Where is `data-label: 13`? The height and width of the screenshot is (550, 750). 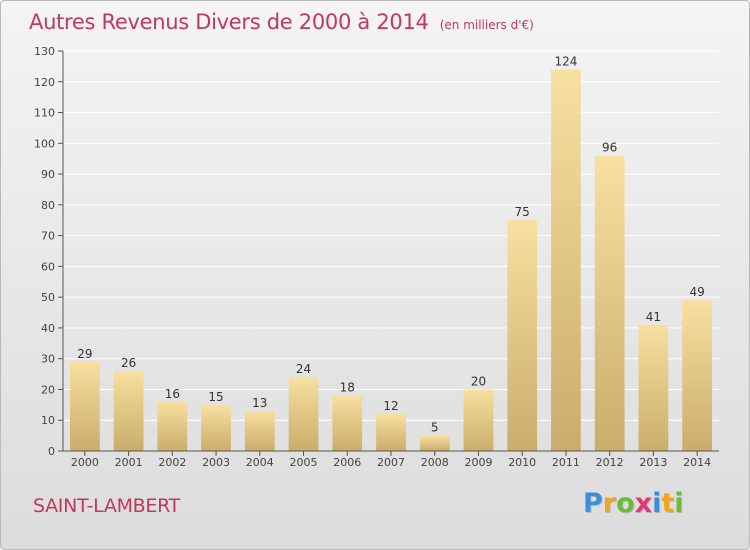 data-label: 13 is located at coordinates (259, 403).